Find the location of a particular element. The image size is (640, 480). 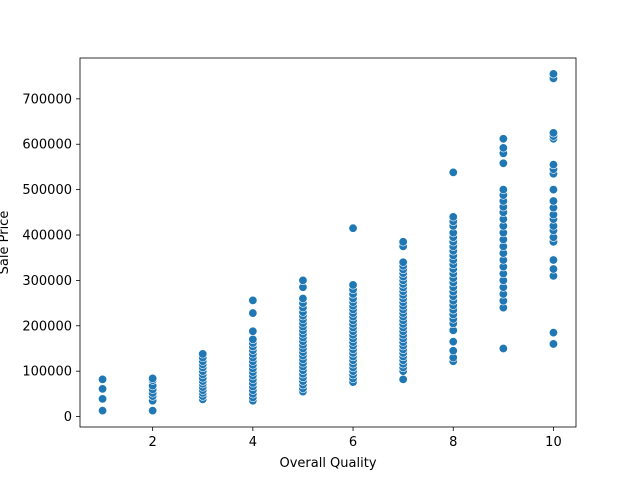

y-tick-label: 200000 is located at coordinates (47, 326).